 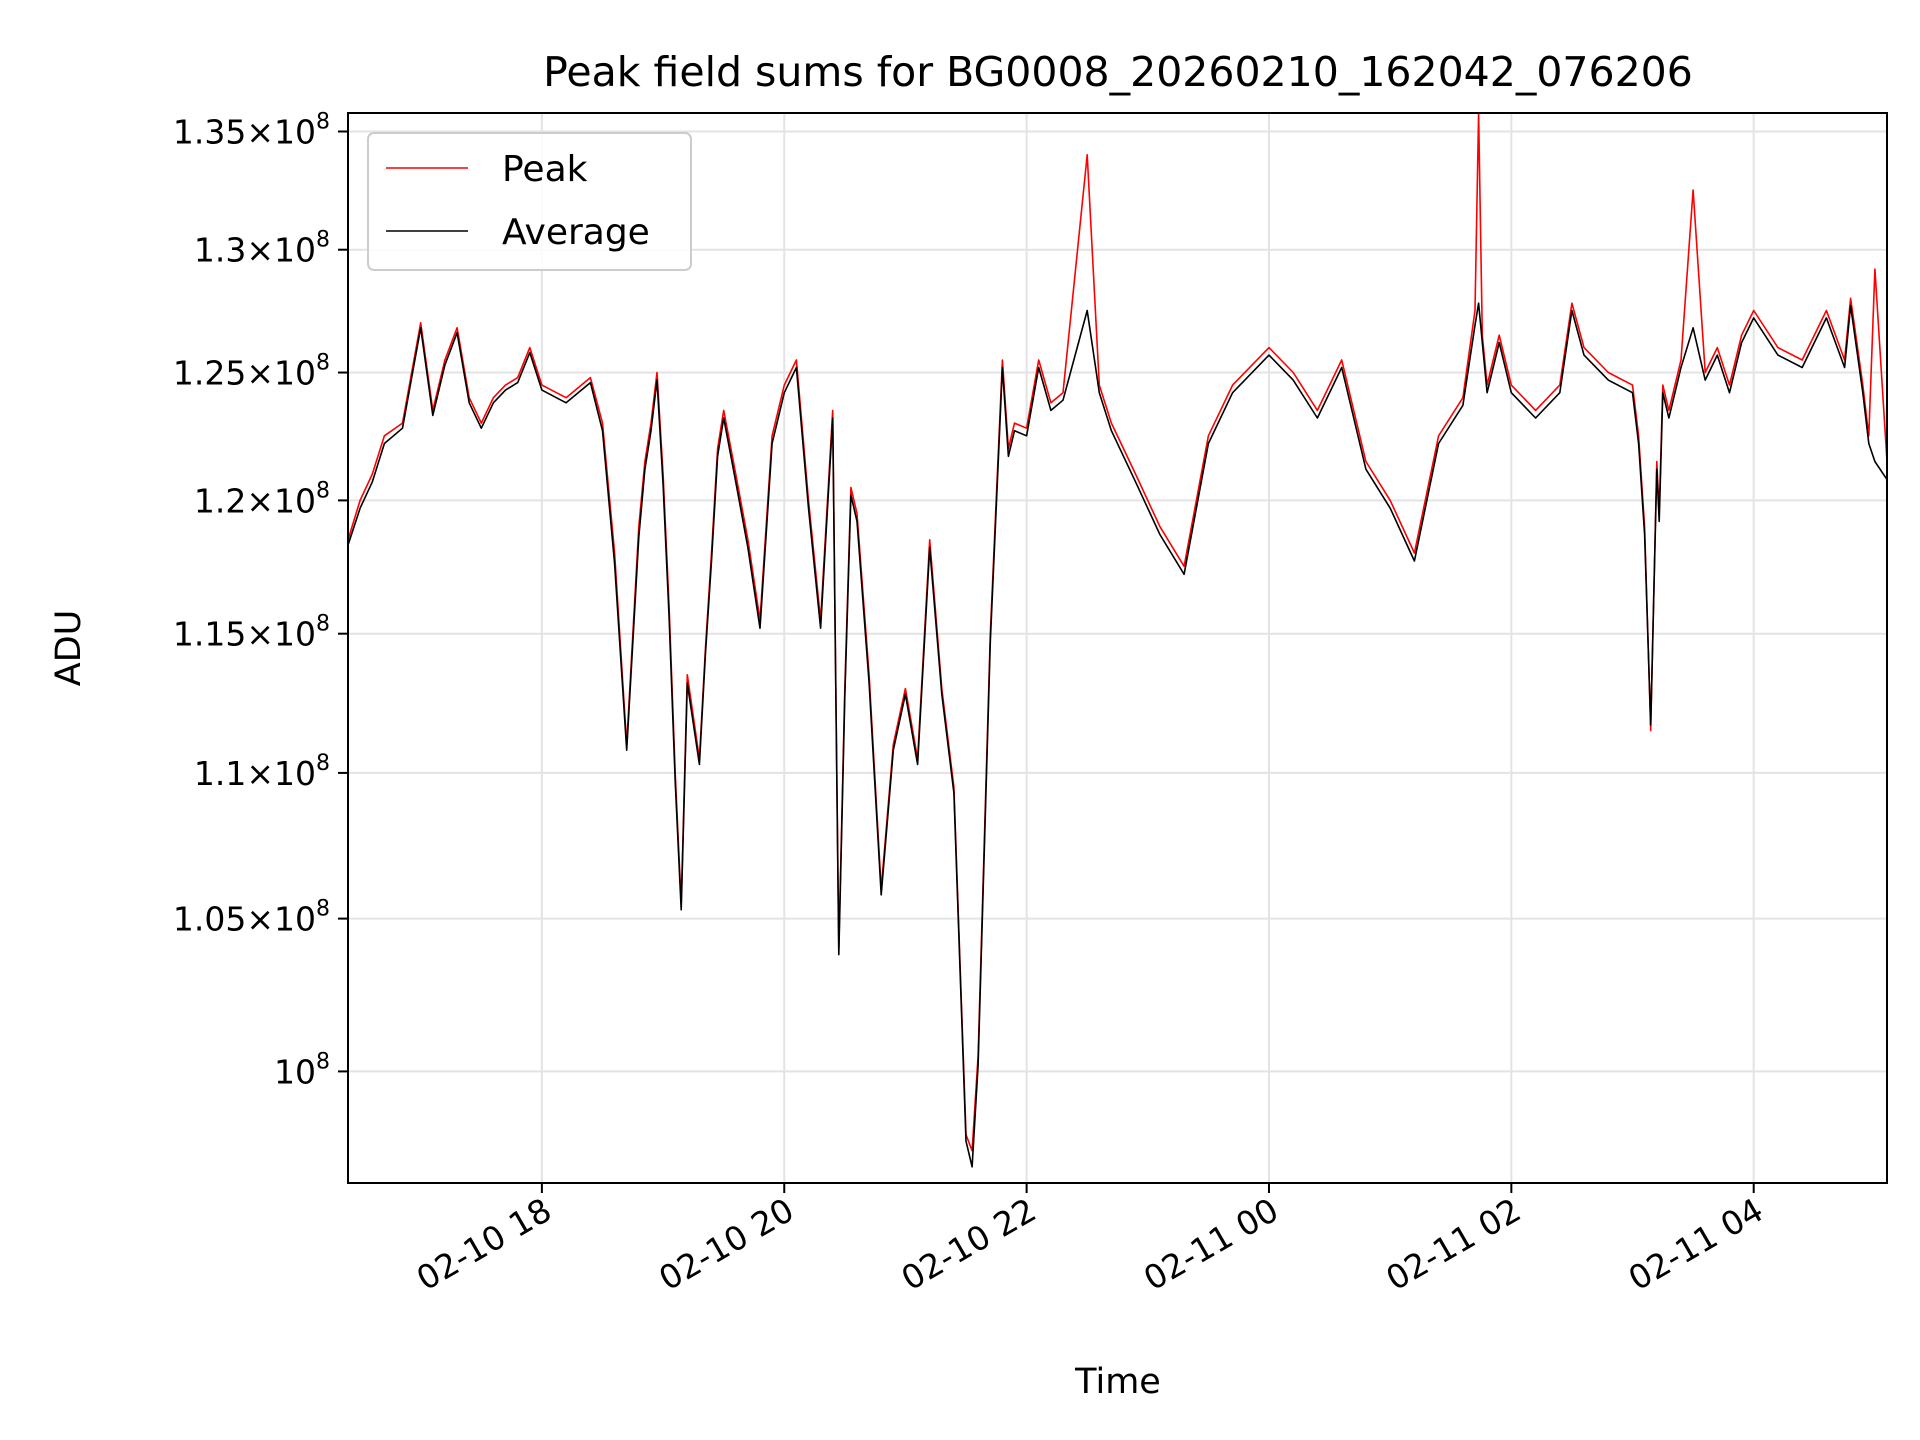 I want to click on y-tick-mantissa: 1.25×10, so click(x=244, y=373).